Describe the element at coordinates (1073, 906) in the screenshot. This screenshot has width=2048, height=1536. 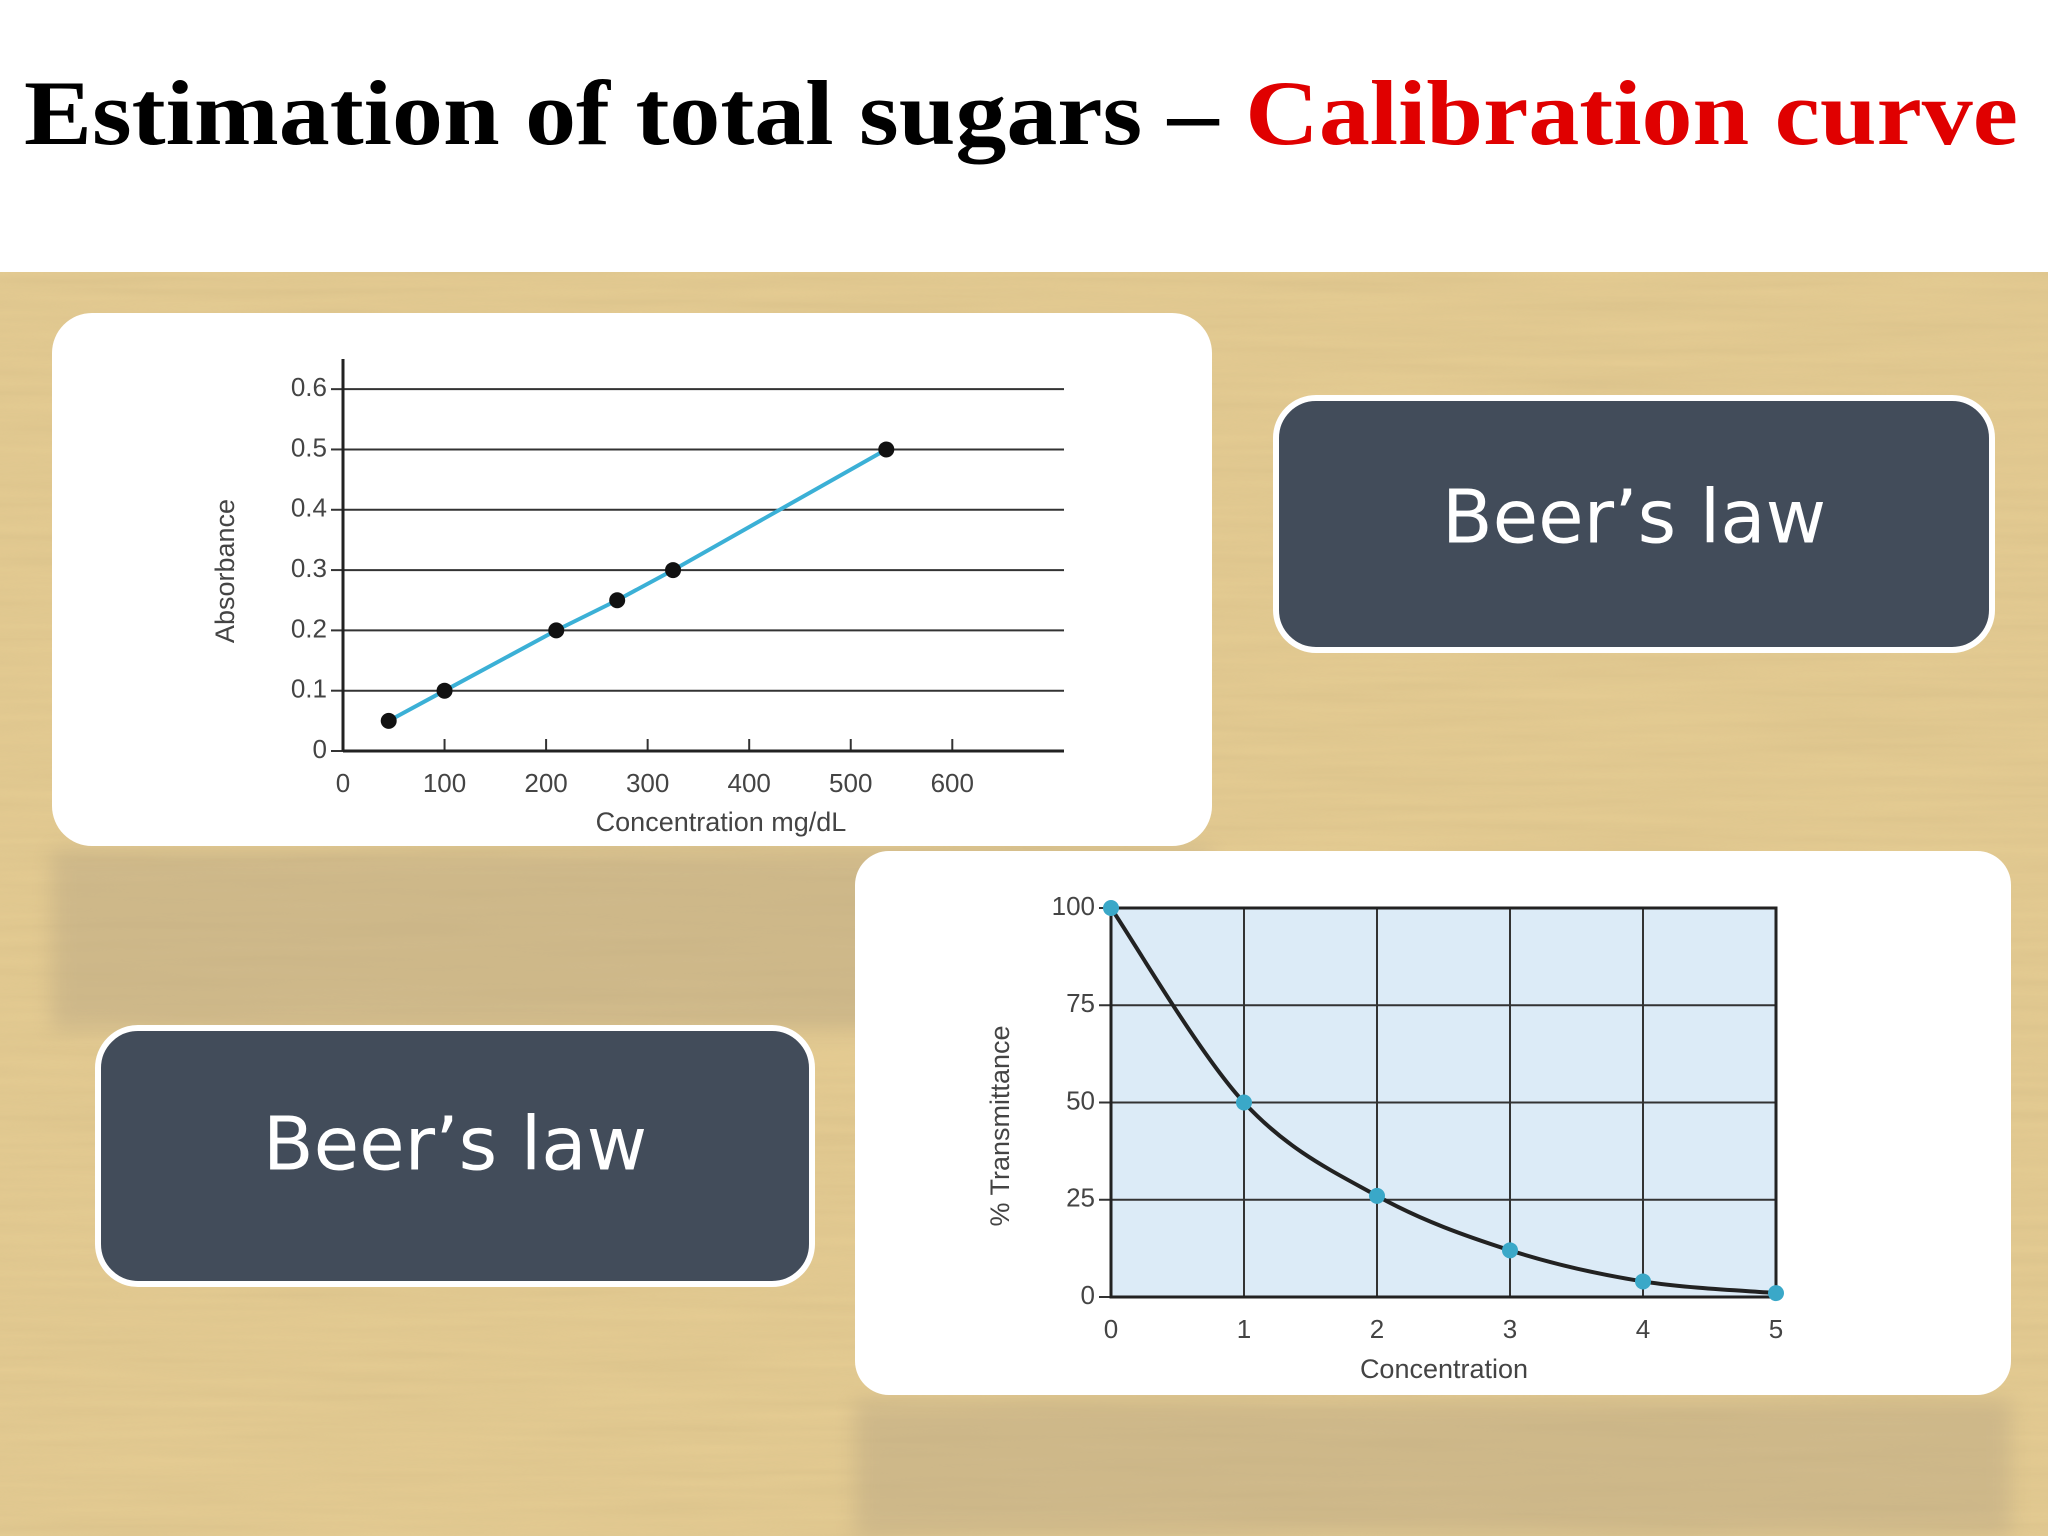
I see `y-tick-label: 100` at that location.